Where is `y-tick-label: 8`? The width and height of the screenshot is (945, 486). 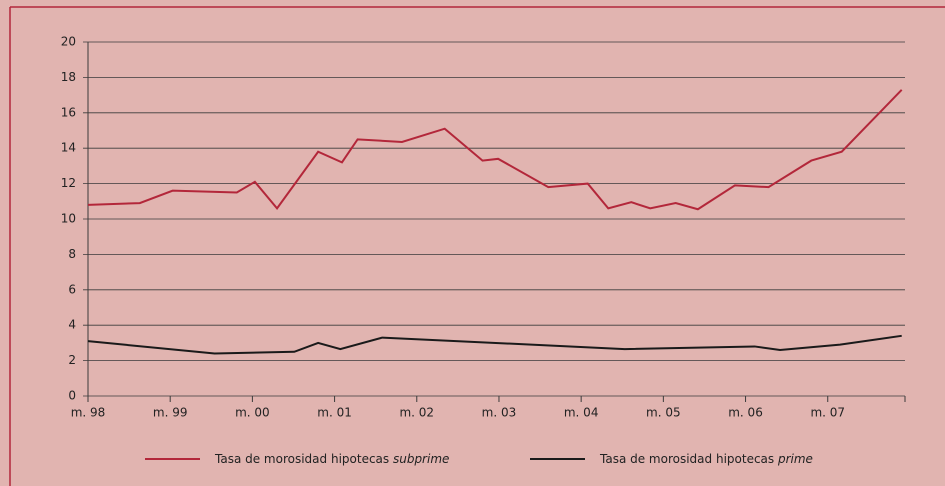 y-tick-label: 8 is located at coordinates (72, 254).